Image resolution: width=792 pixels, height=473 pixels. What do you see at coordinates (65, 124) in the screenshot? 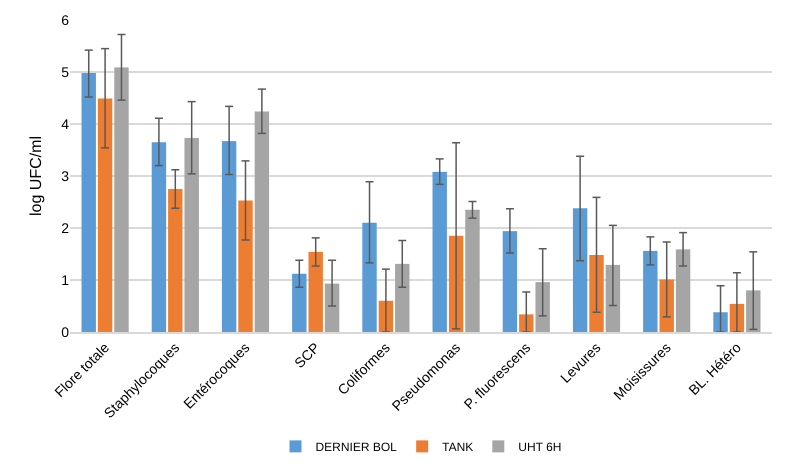
I see `y-tick-label: 4` at bounding box center [65, 124].